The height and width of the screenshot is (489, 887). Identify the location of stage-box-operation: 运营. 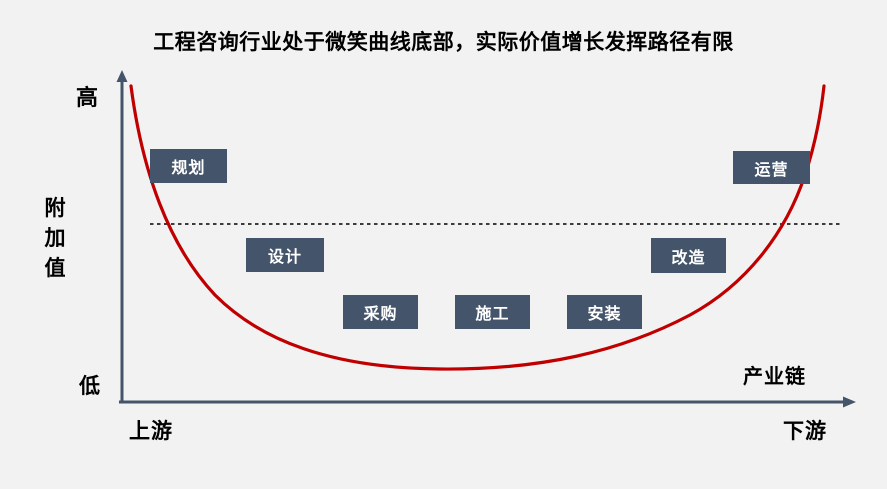
(771, 167).